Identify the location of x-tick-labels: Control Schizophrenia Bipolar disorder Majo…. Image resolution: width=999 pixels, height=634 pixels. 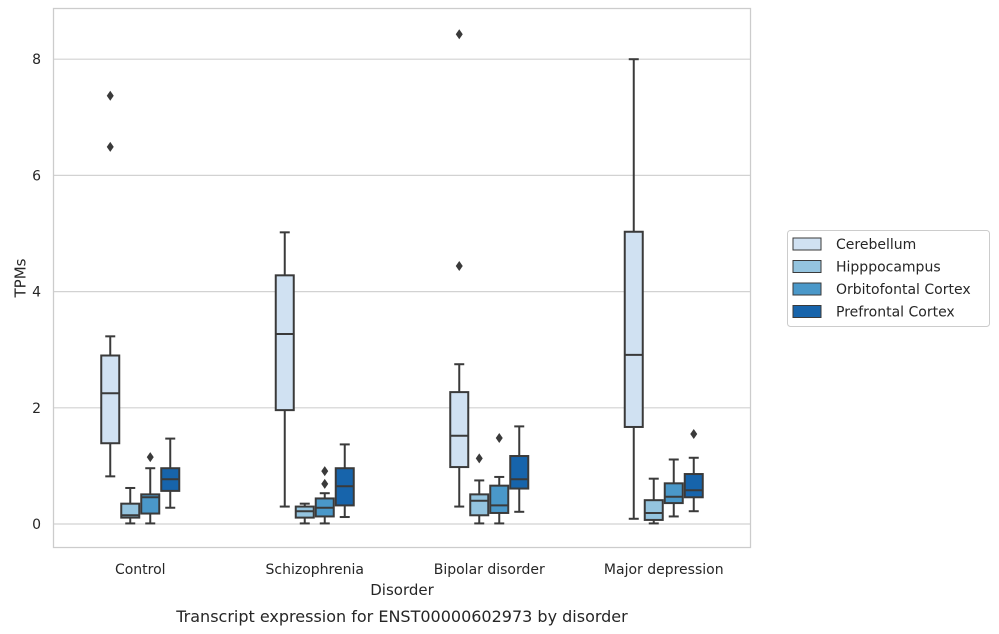
(419, 570).